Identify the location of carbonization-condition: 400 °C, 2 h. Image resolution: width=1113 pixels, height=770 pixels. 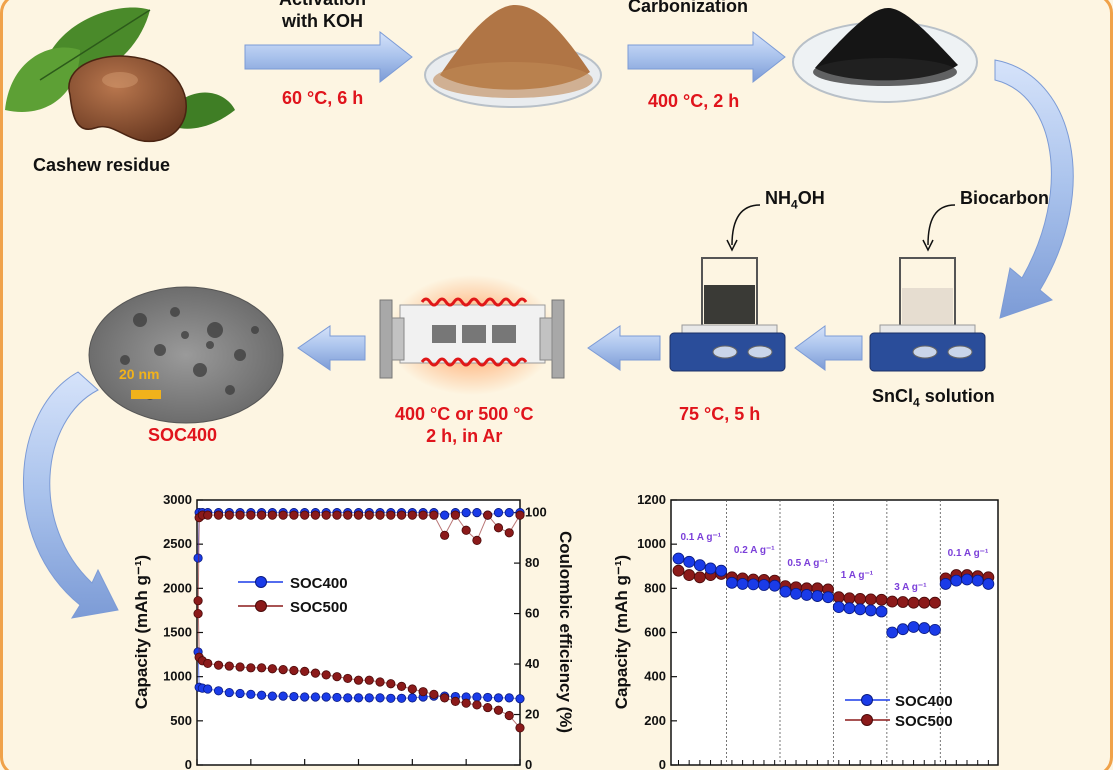
(694, 101).